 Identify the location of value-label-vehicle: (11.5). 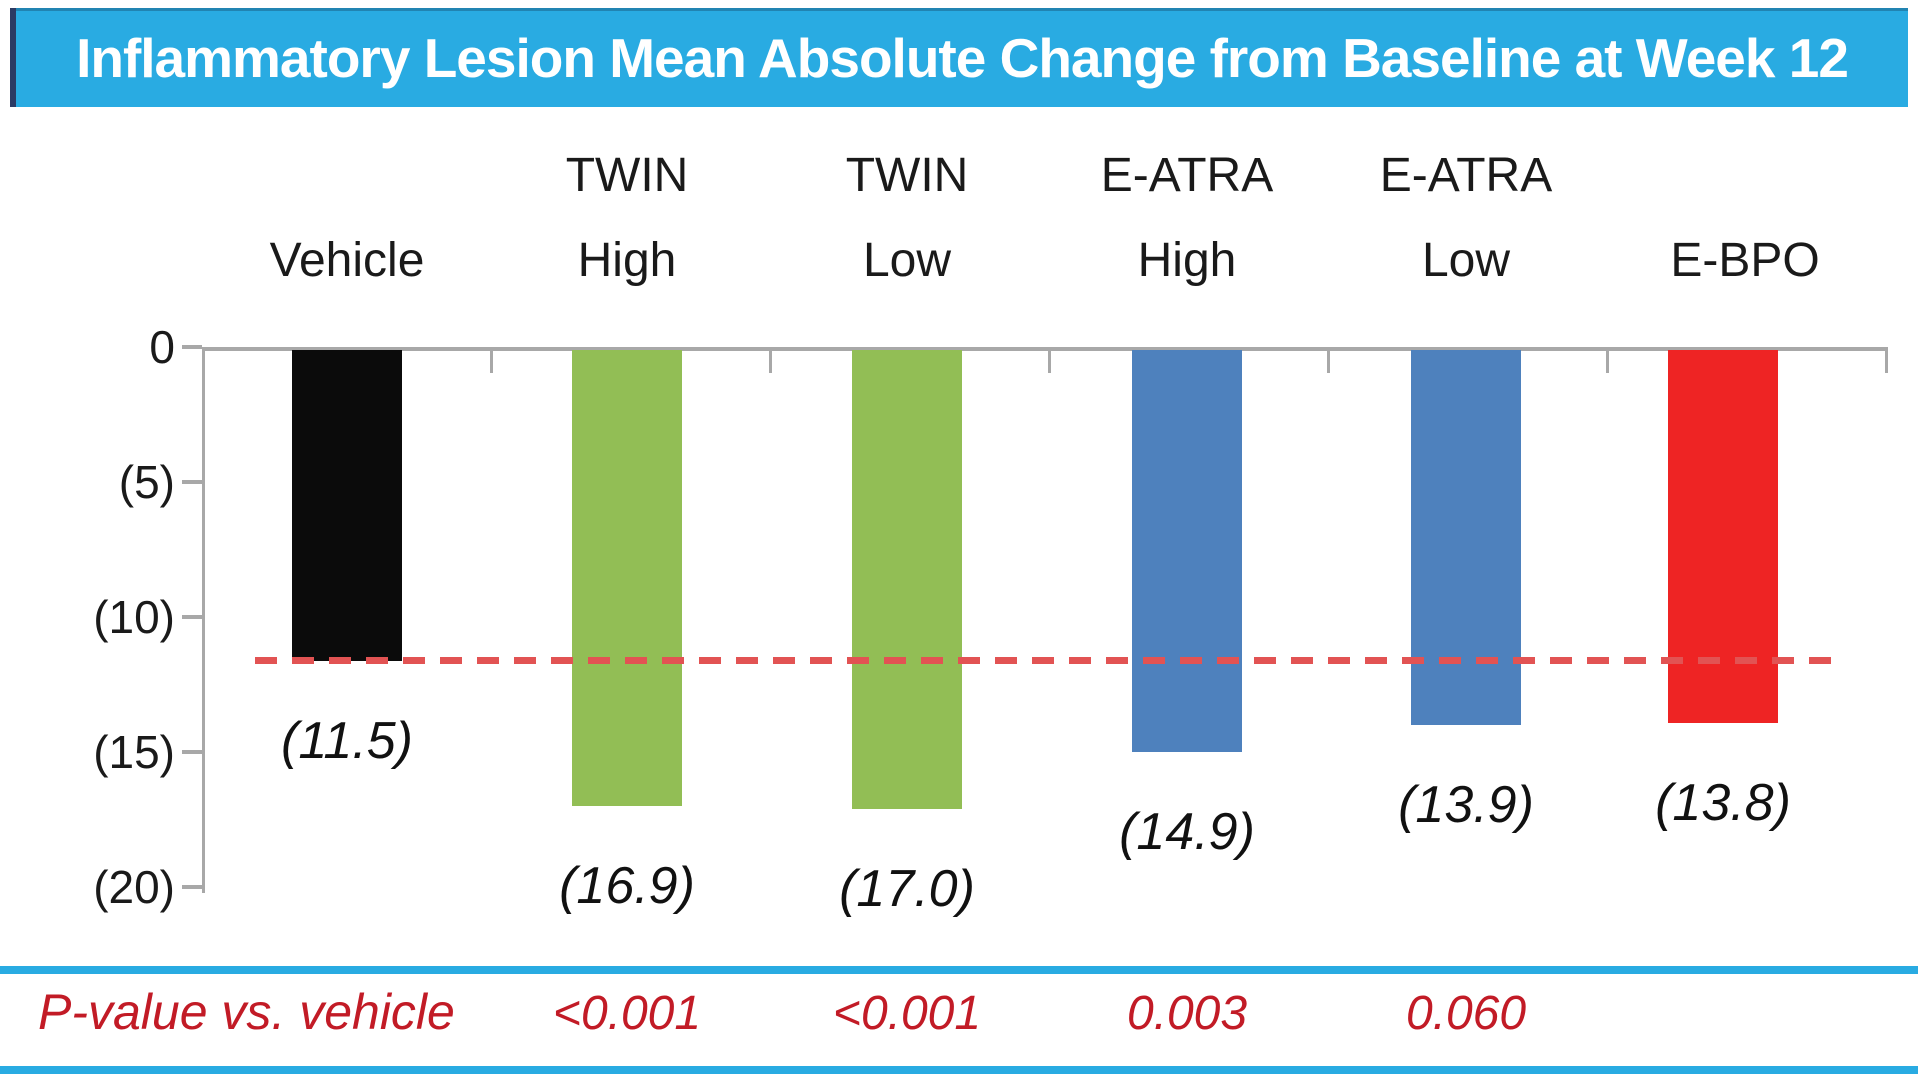
(347, 740).